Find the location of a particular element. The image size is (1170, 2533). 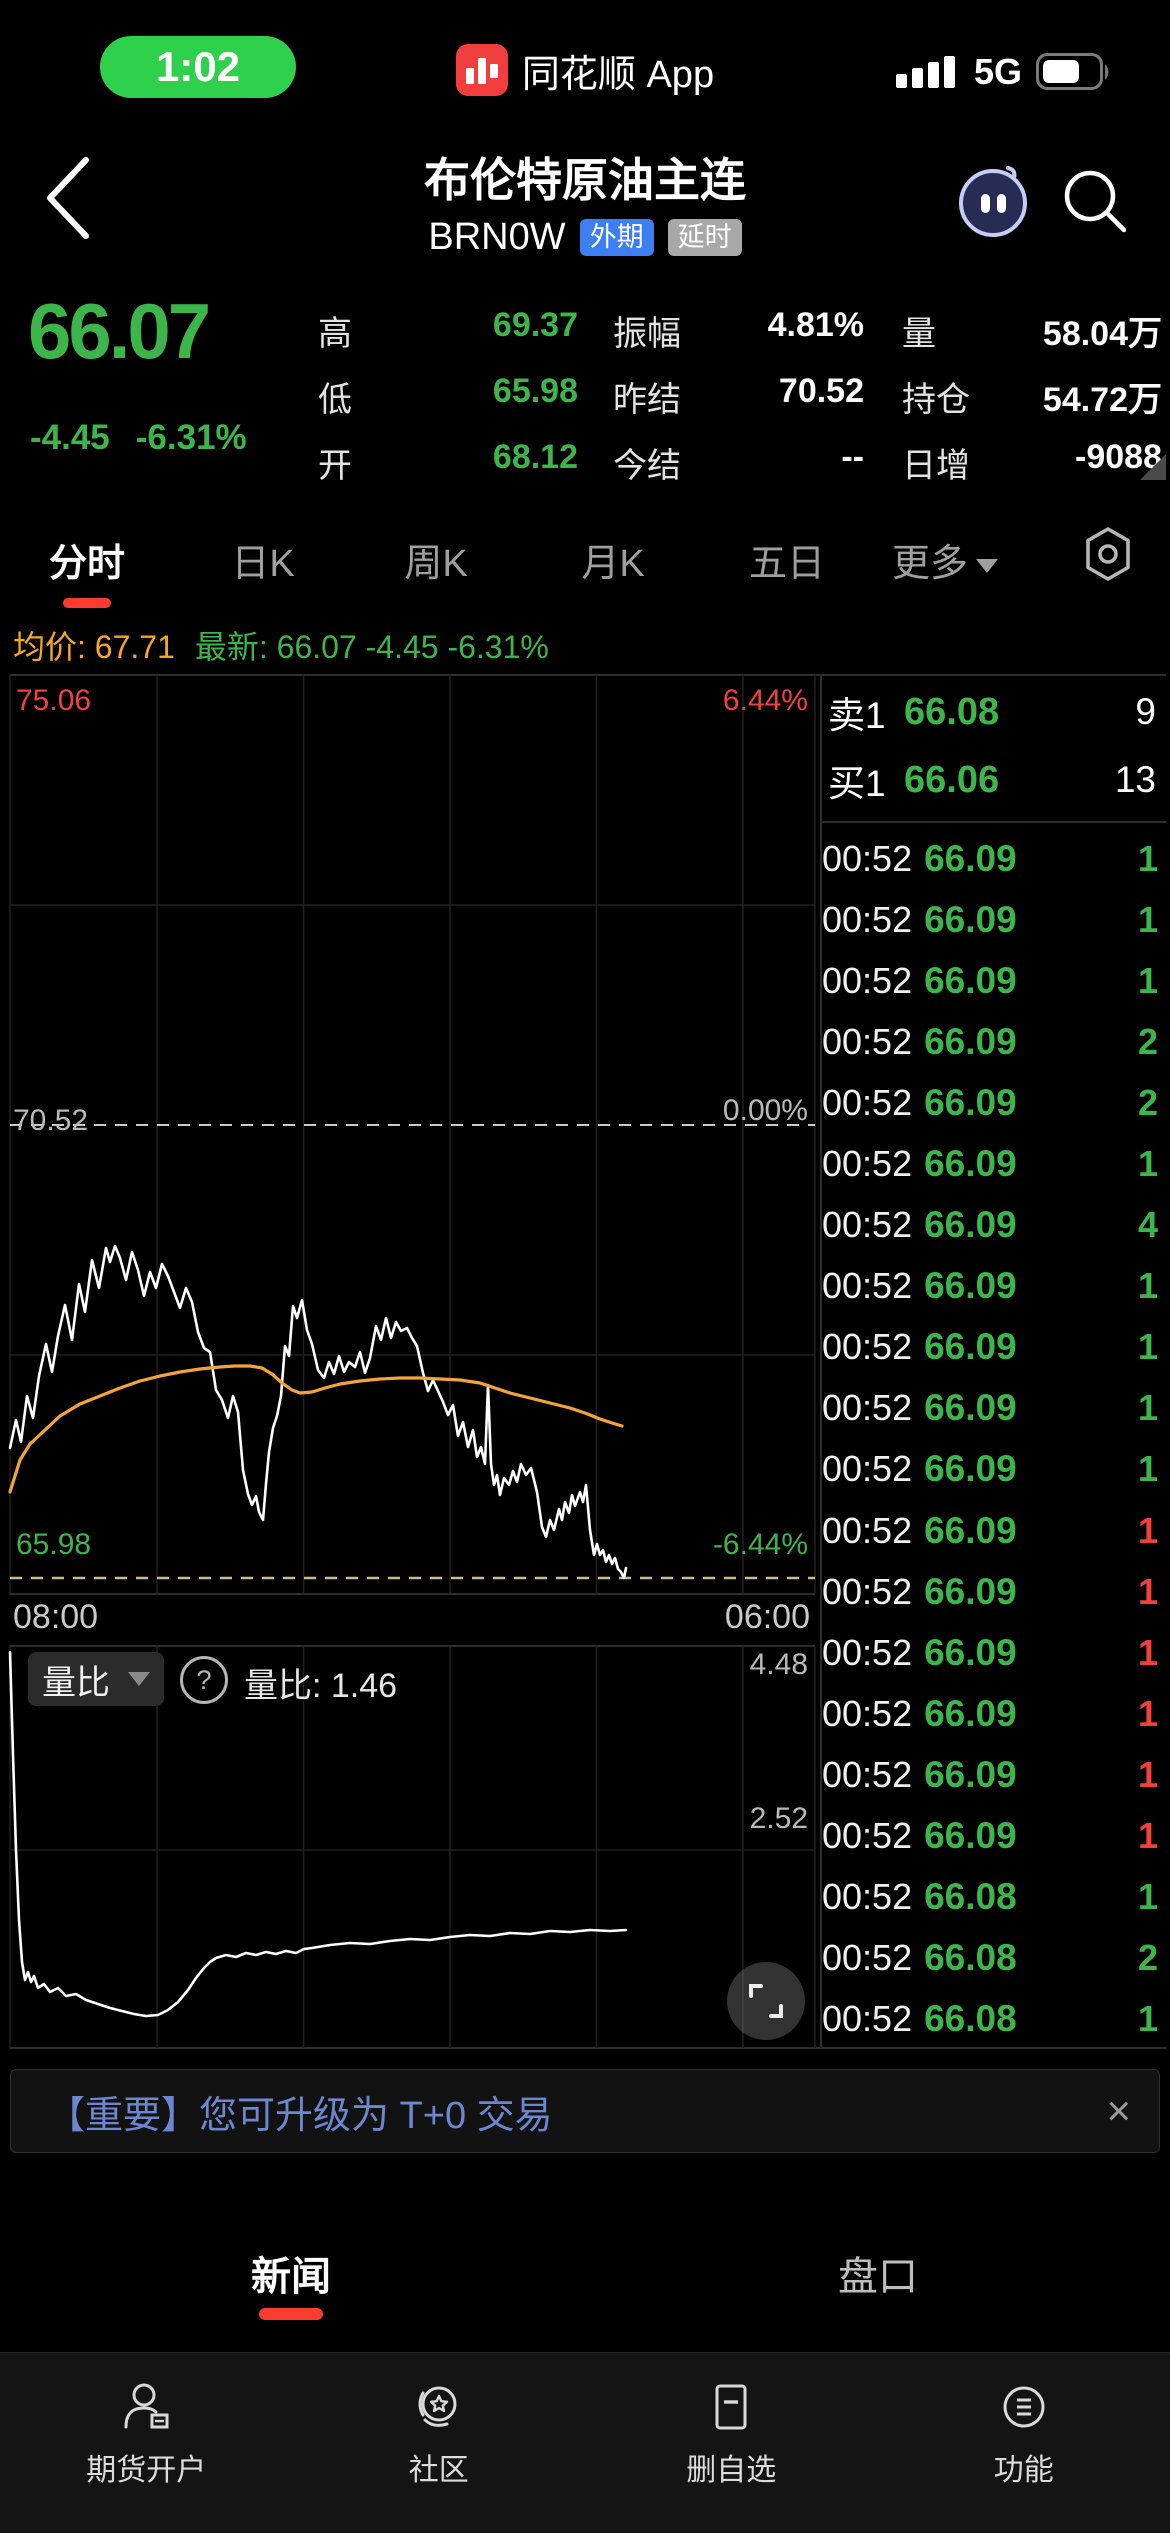

nav-label: 社区 is located at coordinates (439, 2467).